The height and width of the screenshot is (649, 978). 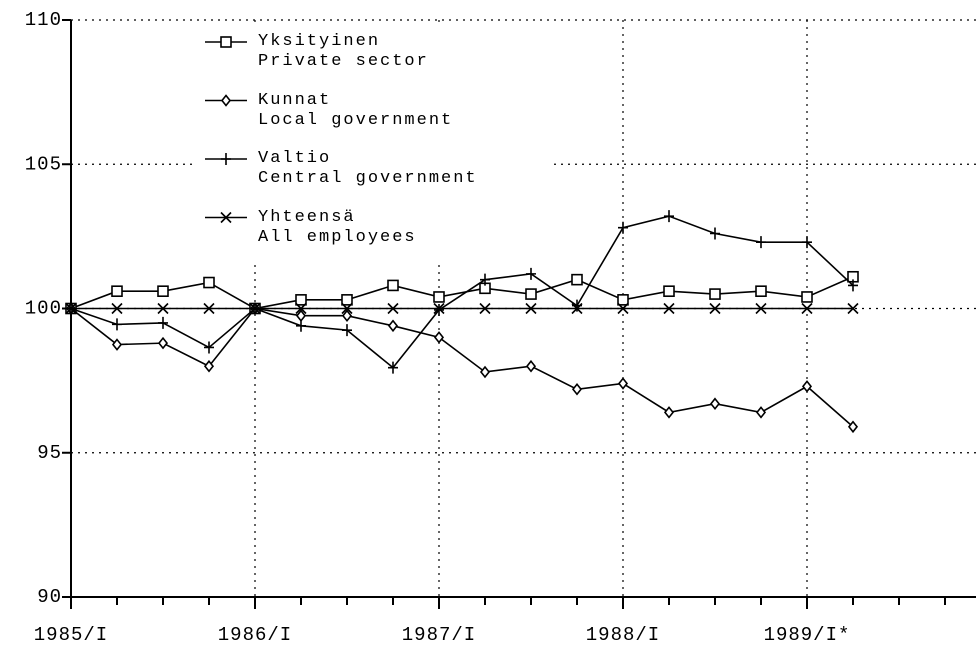 What do you see at coordinates (374, 141) in the screenshot?
I see `legend-box` at bounding box center [374, 141].